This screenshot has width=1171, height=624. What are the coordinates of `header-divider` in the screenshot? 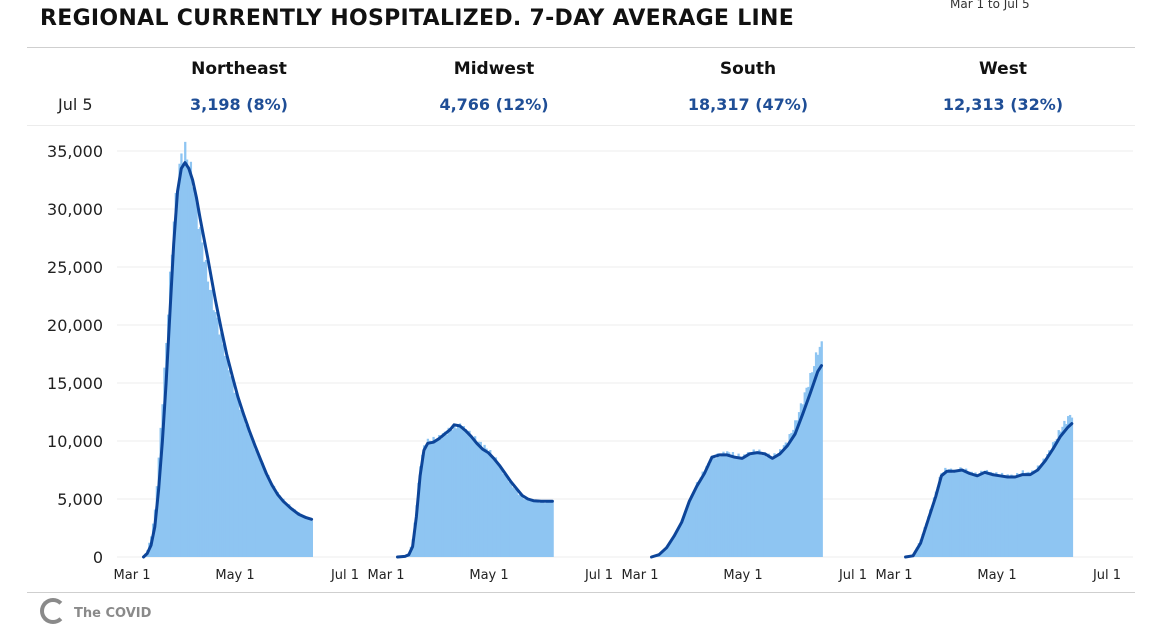 It's located at (581, 47).